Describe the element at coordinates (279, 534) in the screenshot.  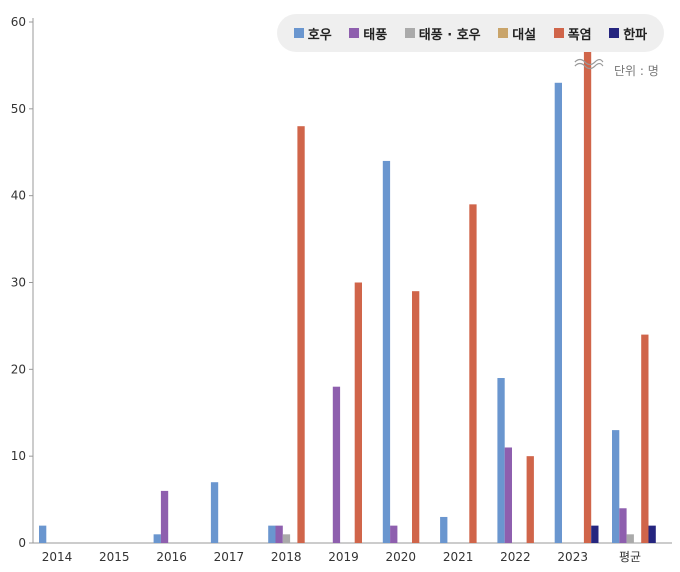
I see `bar-태풍-2018` at that location.